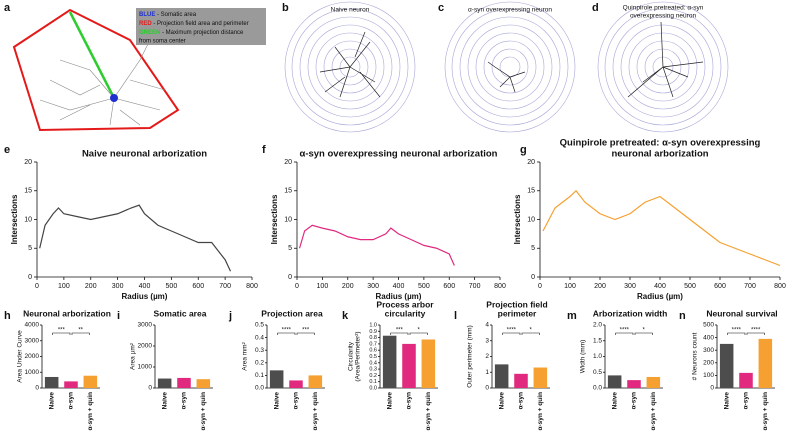 The height and width of the screenshot is (437, 789). Describe the element at coordinates (133, 356) in the screenshot. I see `y-axis-label: Area µm²` at that location.